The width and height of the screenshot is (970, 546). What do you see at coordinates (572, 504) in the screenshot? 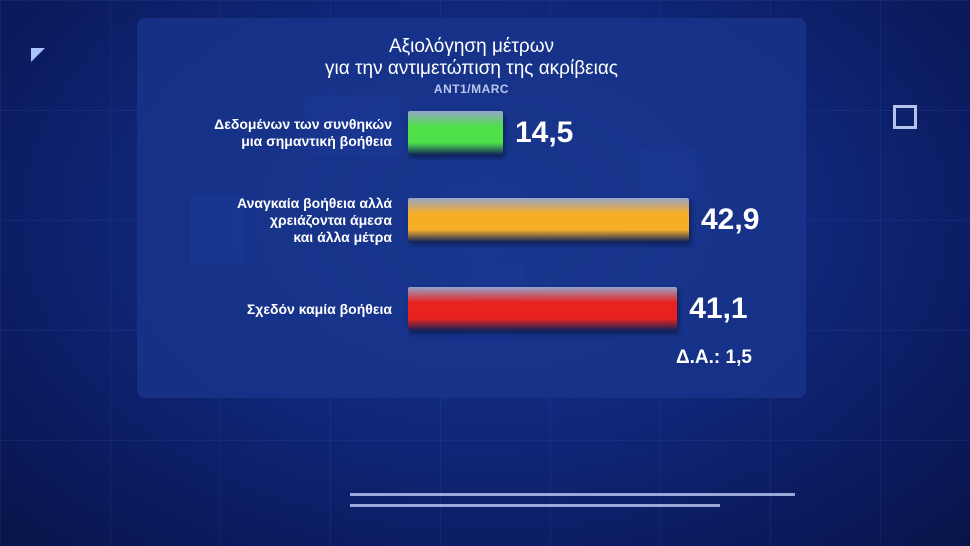
I see `decorative-lines` at bounding box center [572, 504].